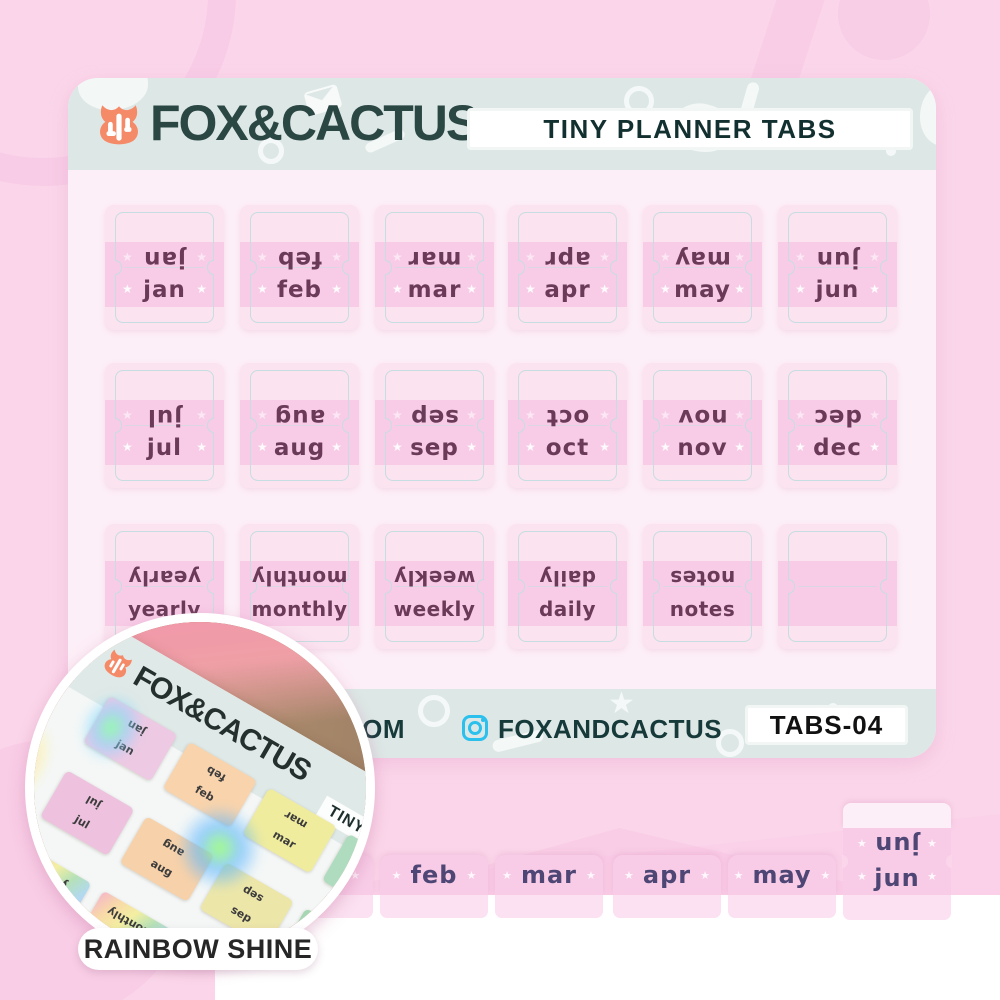 The height and width of the screenshot is (1000, 1000). I want to click on tab-label-mirrored: mar, so click(434, 259).